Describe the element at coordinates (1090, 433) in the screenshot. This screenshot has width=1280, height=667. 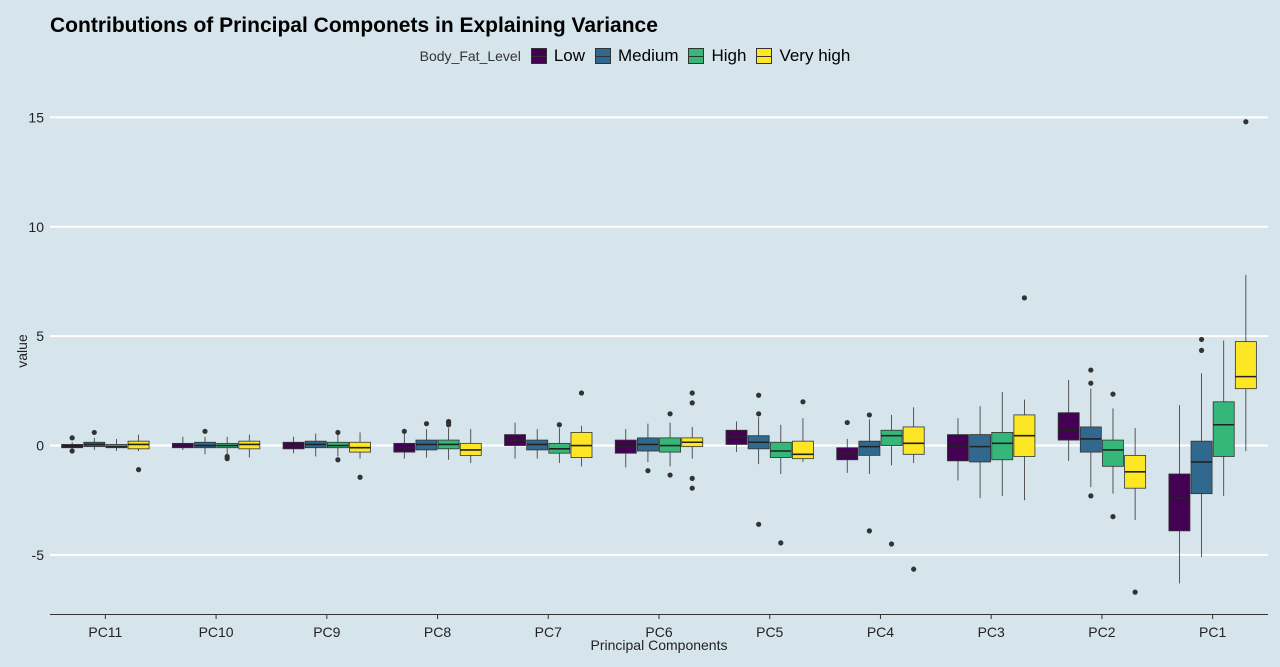
I see `box-pc2-medium` at that location.